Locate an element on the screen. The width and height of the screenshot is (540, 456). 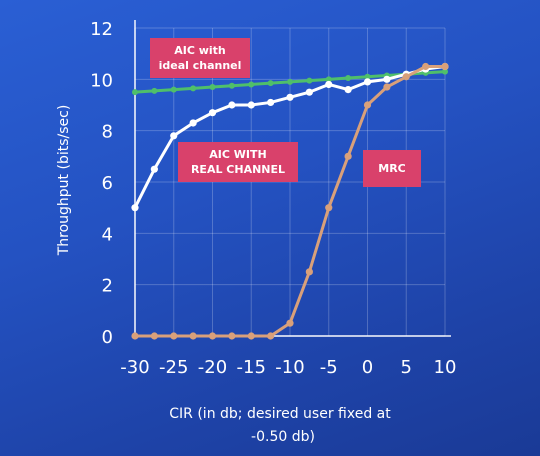
x-tick-label: -10 is located at coordinates (289, 367).